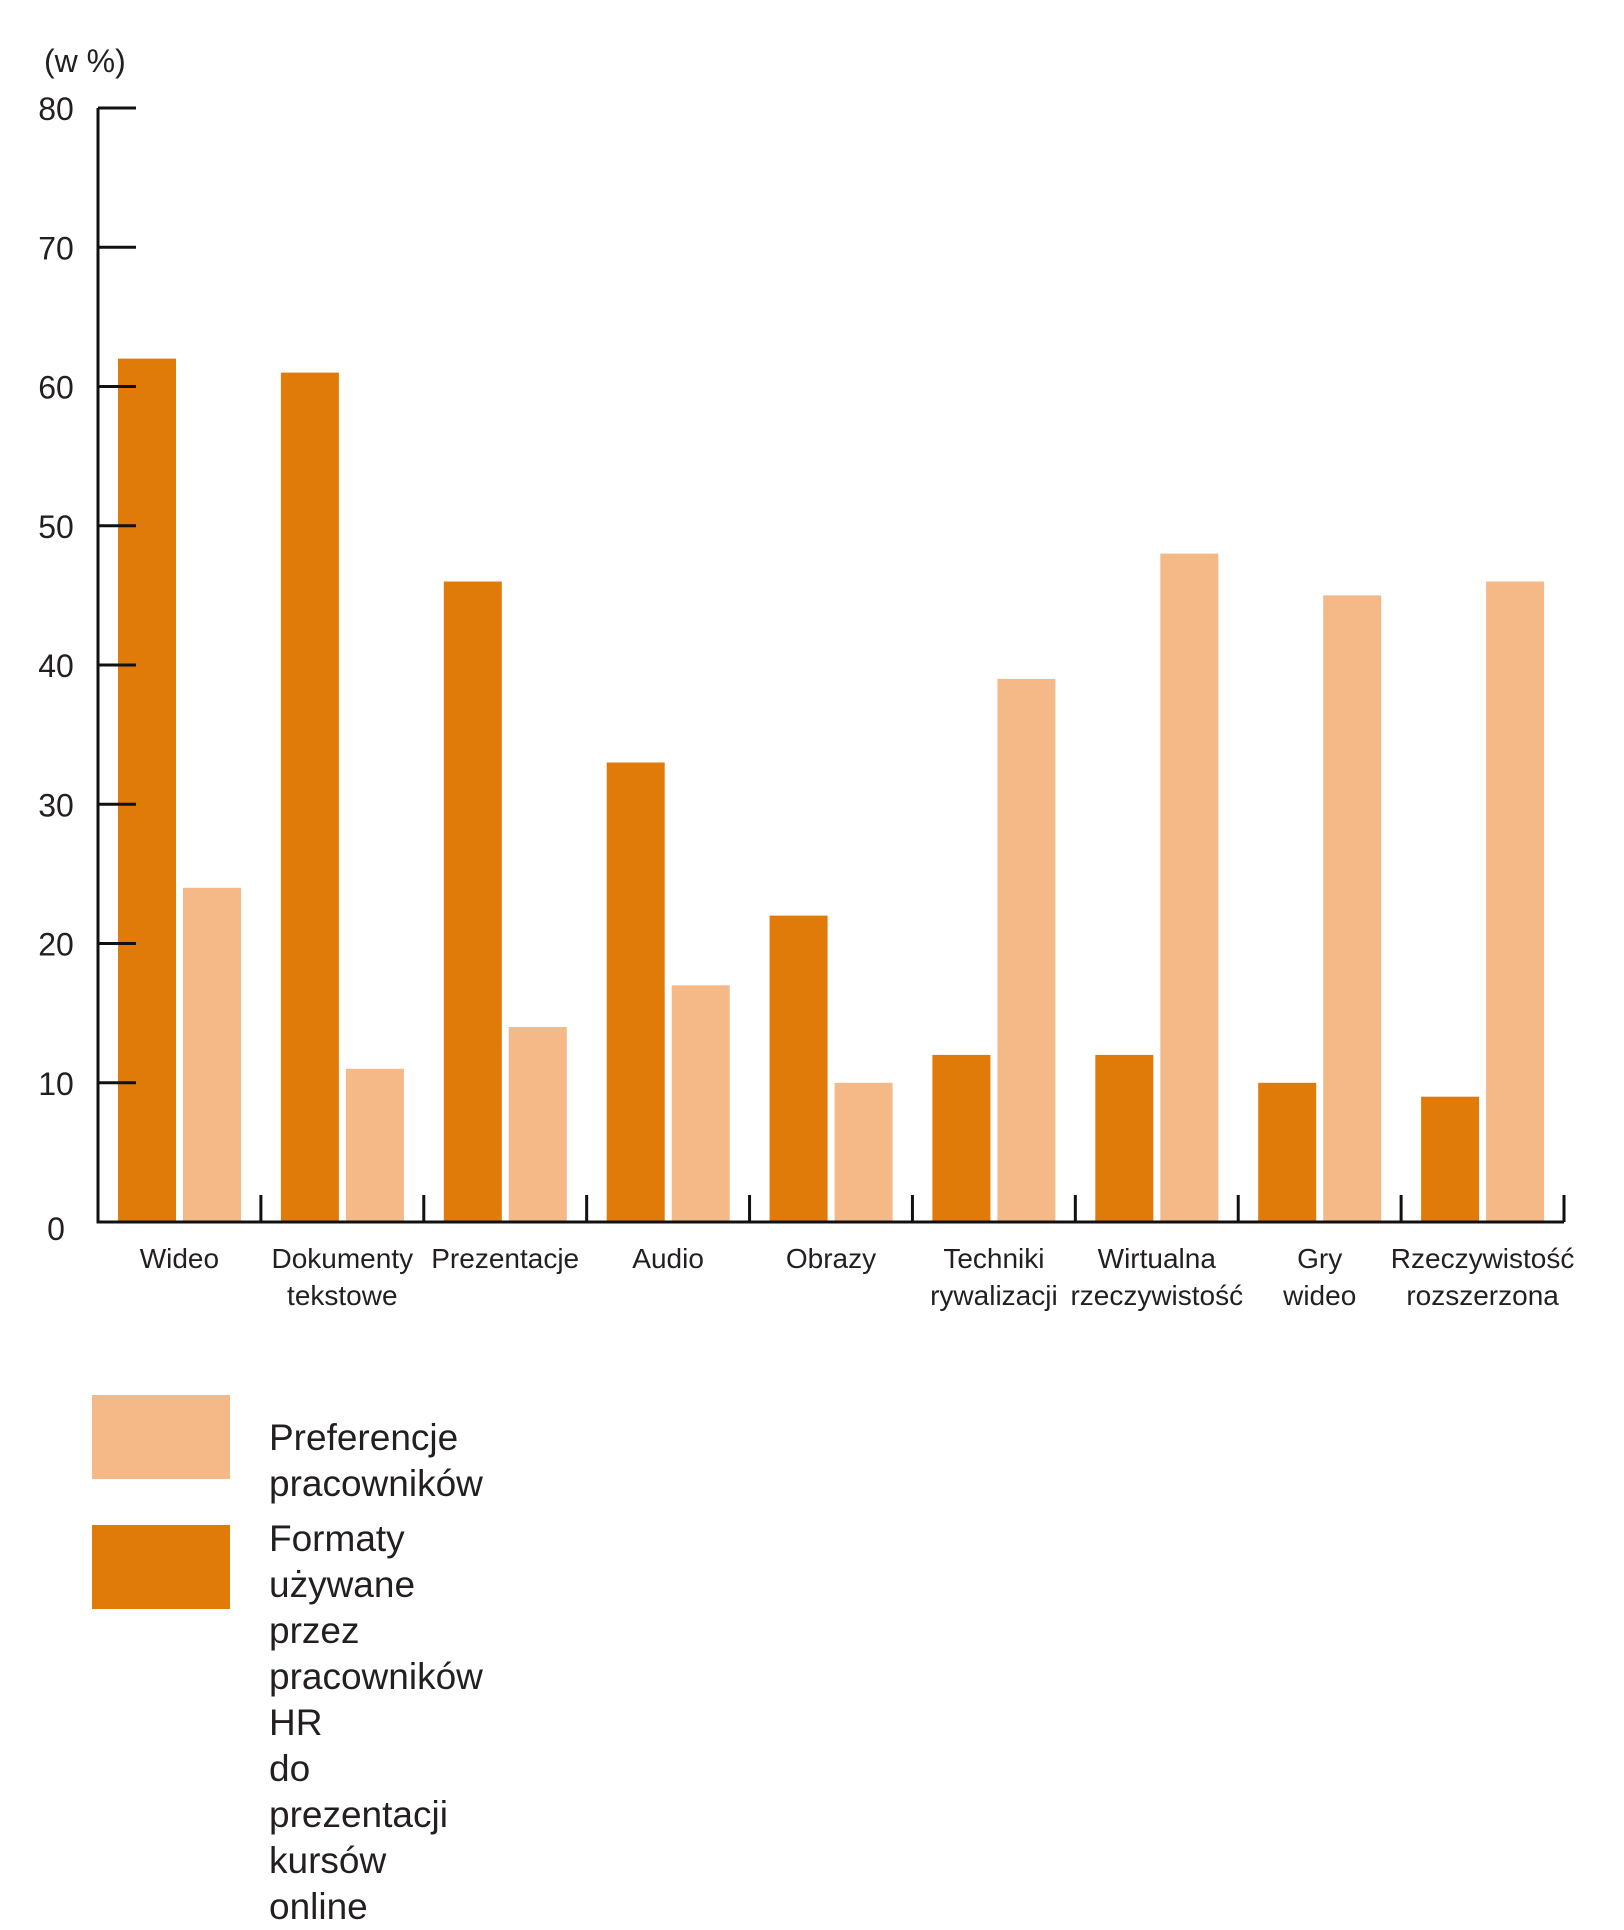  Describe the element at coordinates (56, 945) in the screenshot. I see `y-tick-label: 20` at that location.